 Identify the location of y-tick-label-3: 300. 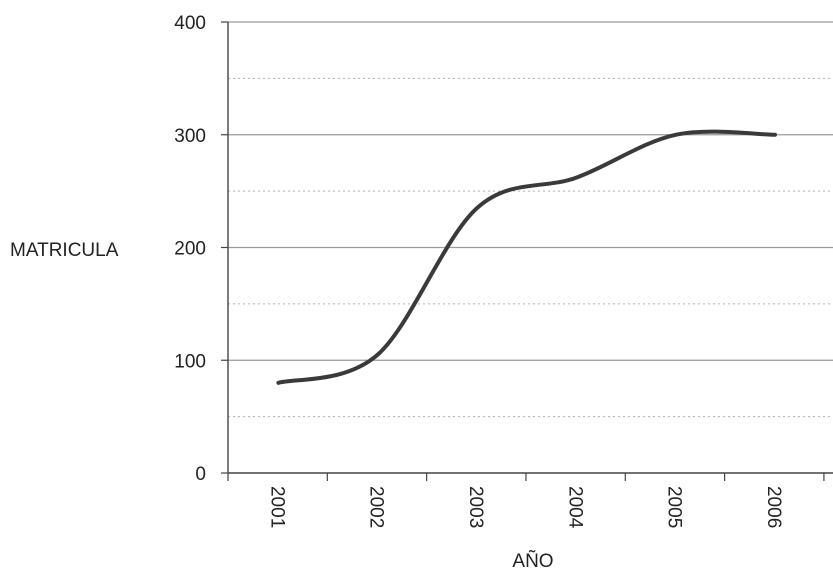
(190, 136).